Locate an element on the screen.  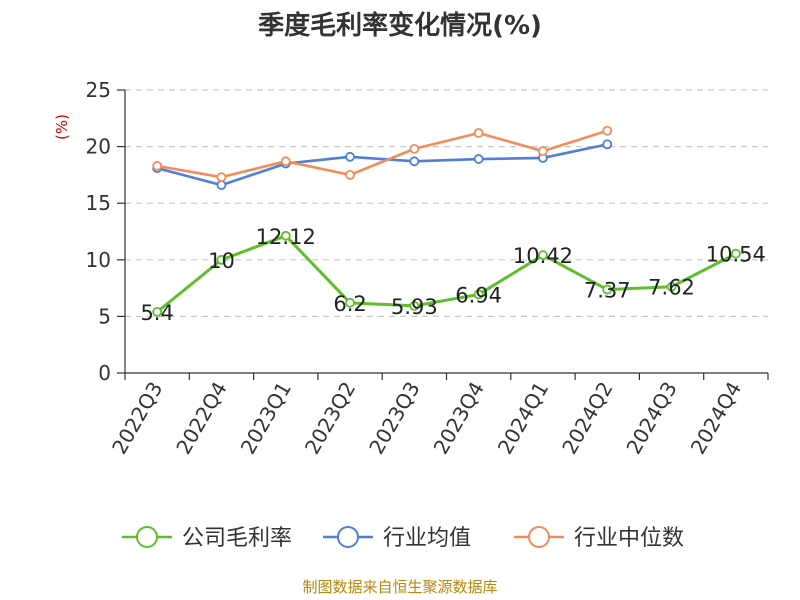
y-tick-label: 15 is located at coordinates (98, 203).